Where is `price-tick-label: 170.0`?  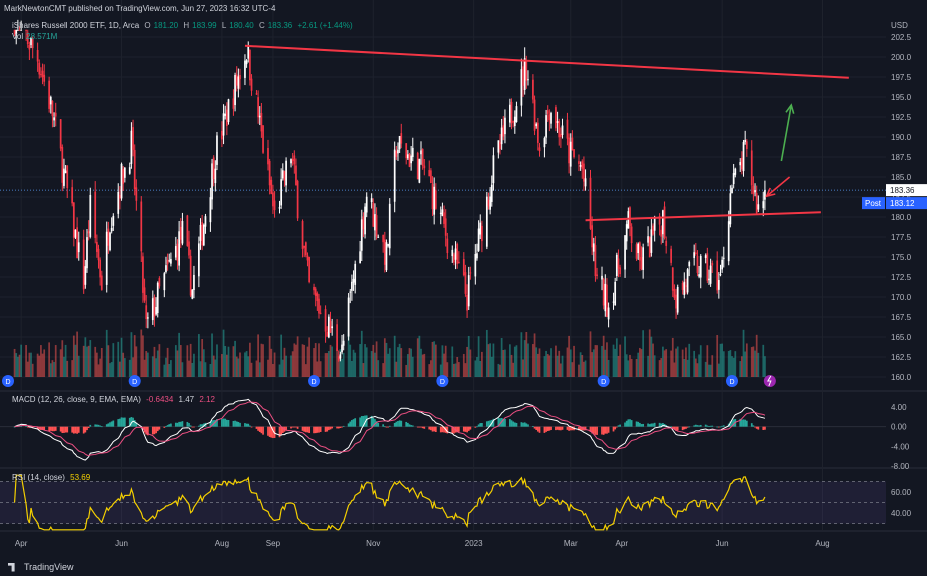 price-tick-label: 170.0 is located at coordinates (901, 297).